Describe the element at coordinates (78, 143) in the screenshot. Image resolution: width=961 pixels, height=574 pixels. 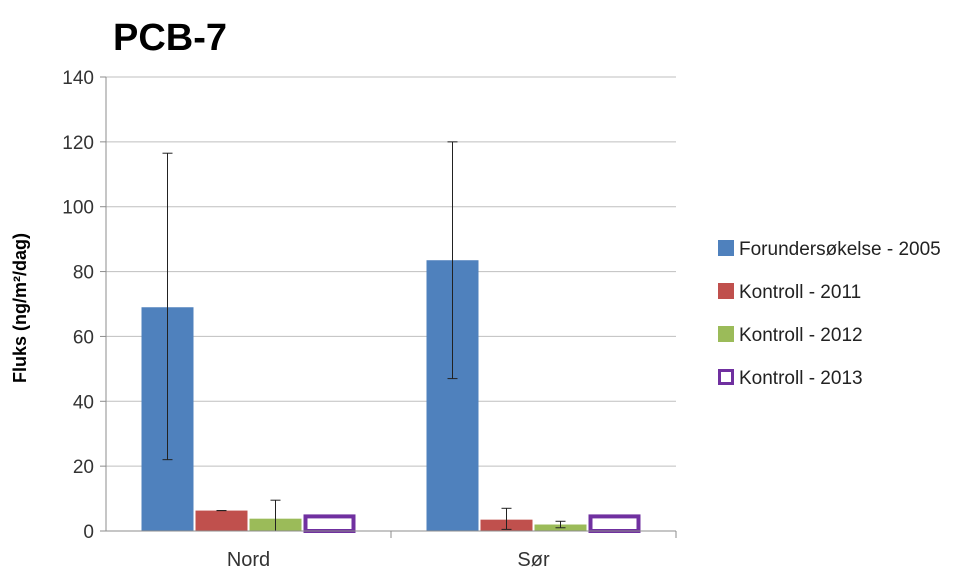
I see `y-tick-label: 120` at that location.